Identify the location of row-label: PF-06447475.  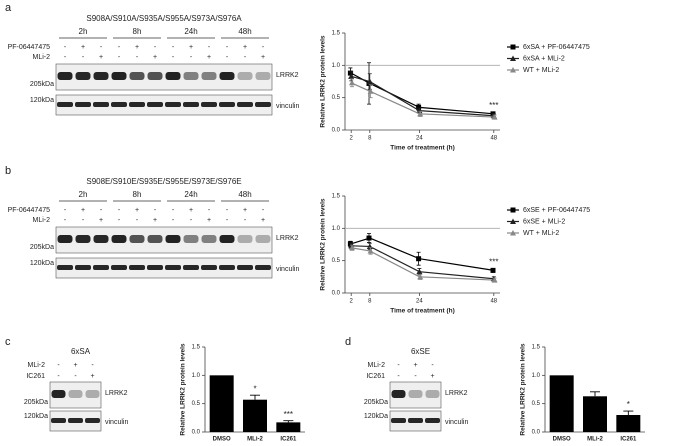
(29, 210).